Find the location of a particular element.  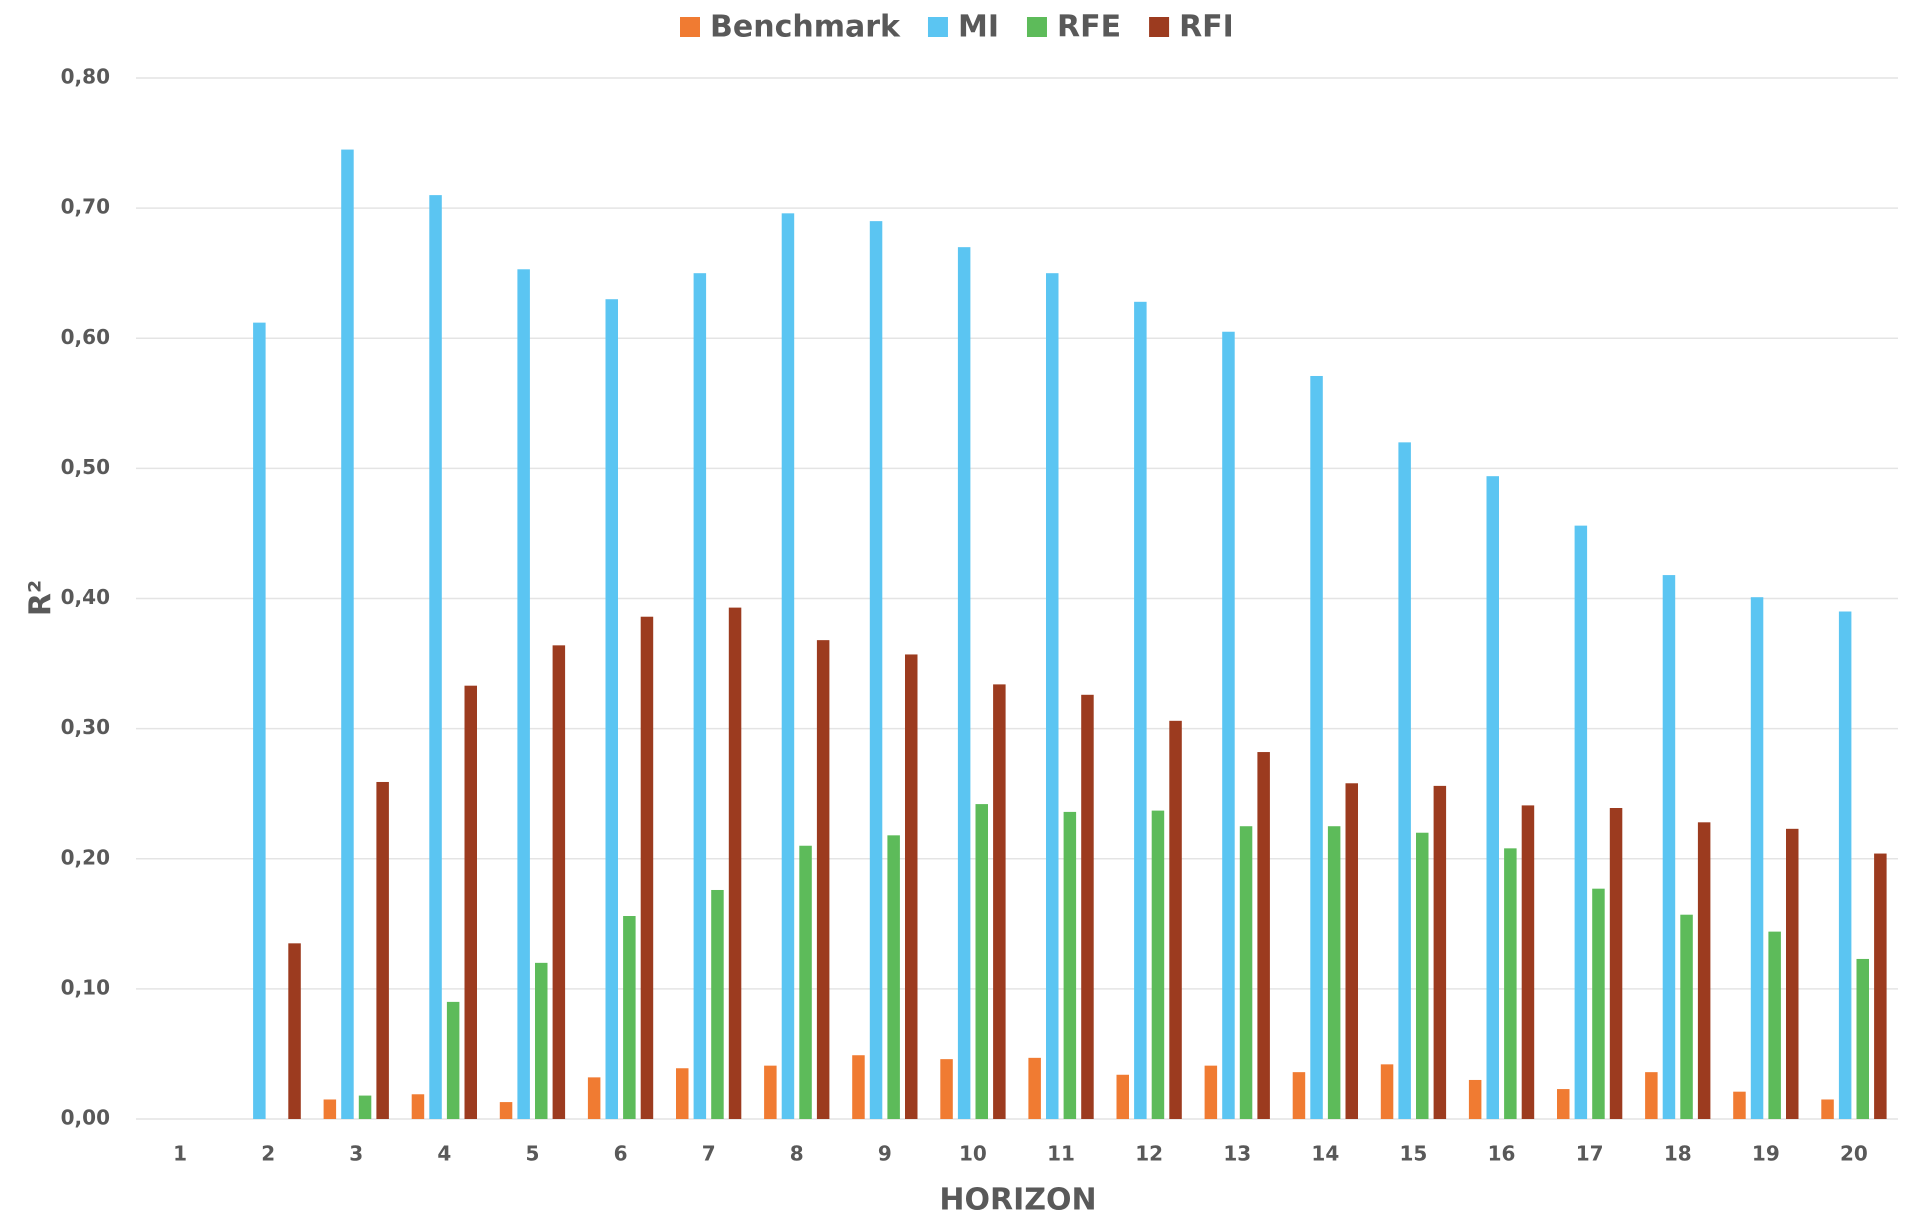

y-tick-label: 0,10 is located at coordinates (85, 987).